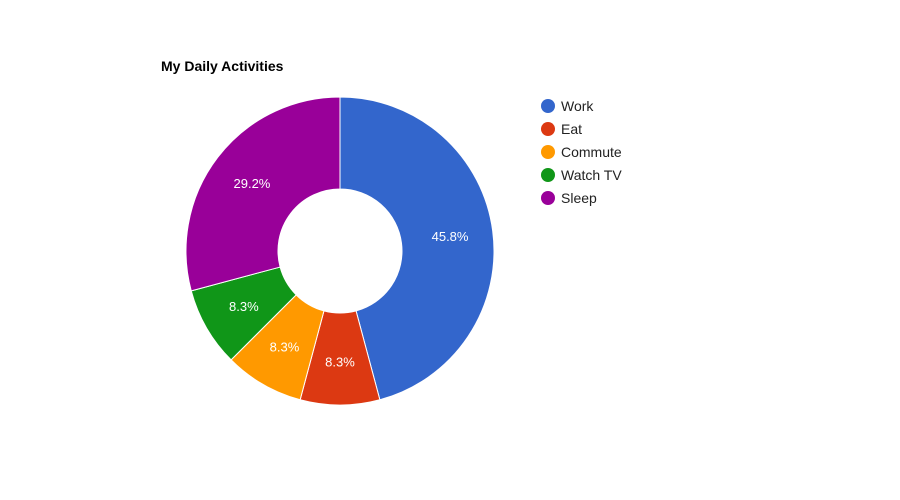 This screenshot has height=500, width=900. Describe the element at coordinates (591, 151) in the screenshot. I see `legend-label-commute: Commute` at that location.